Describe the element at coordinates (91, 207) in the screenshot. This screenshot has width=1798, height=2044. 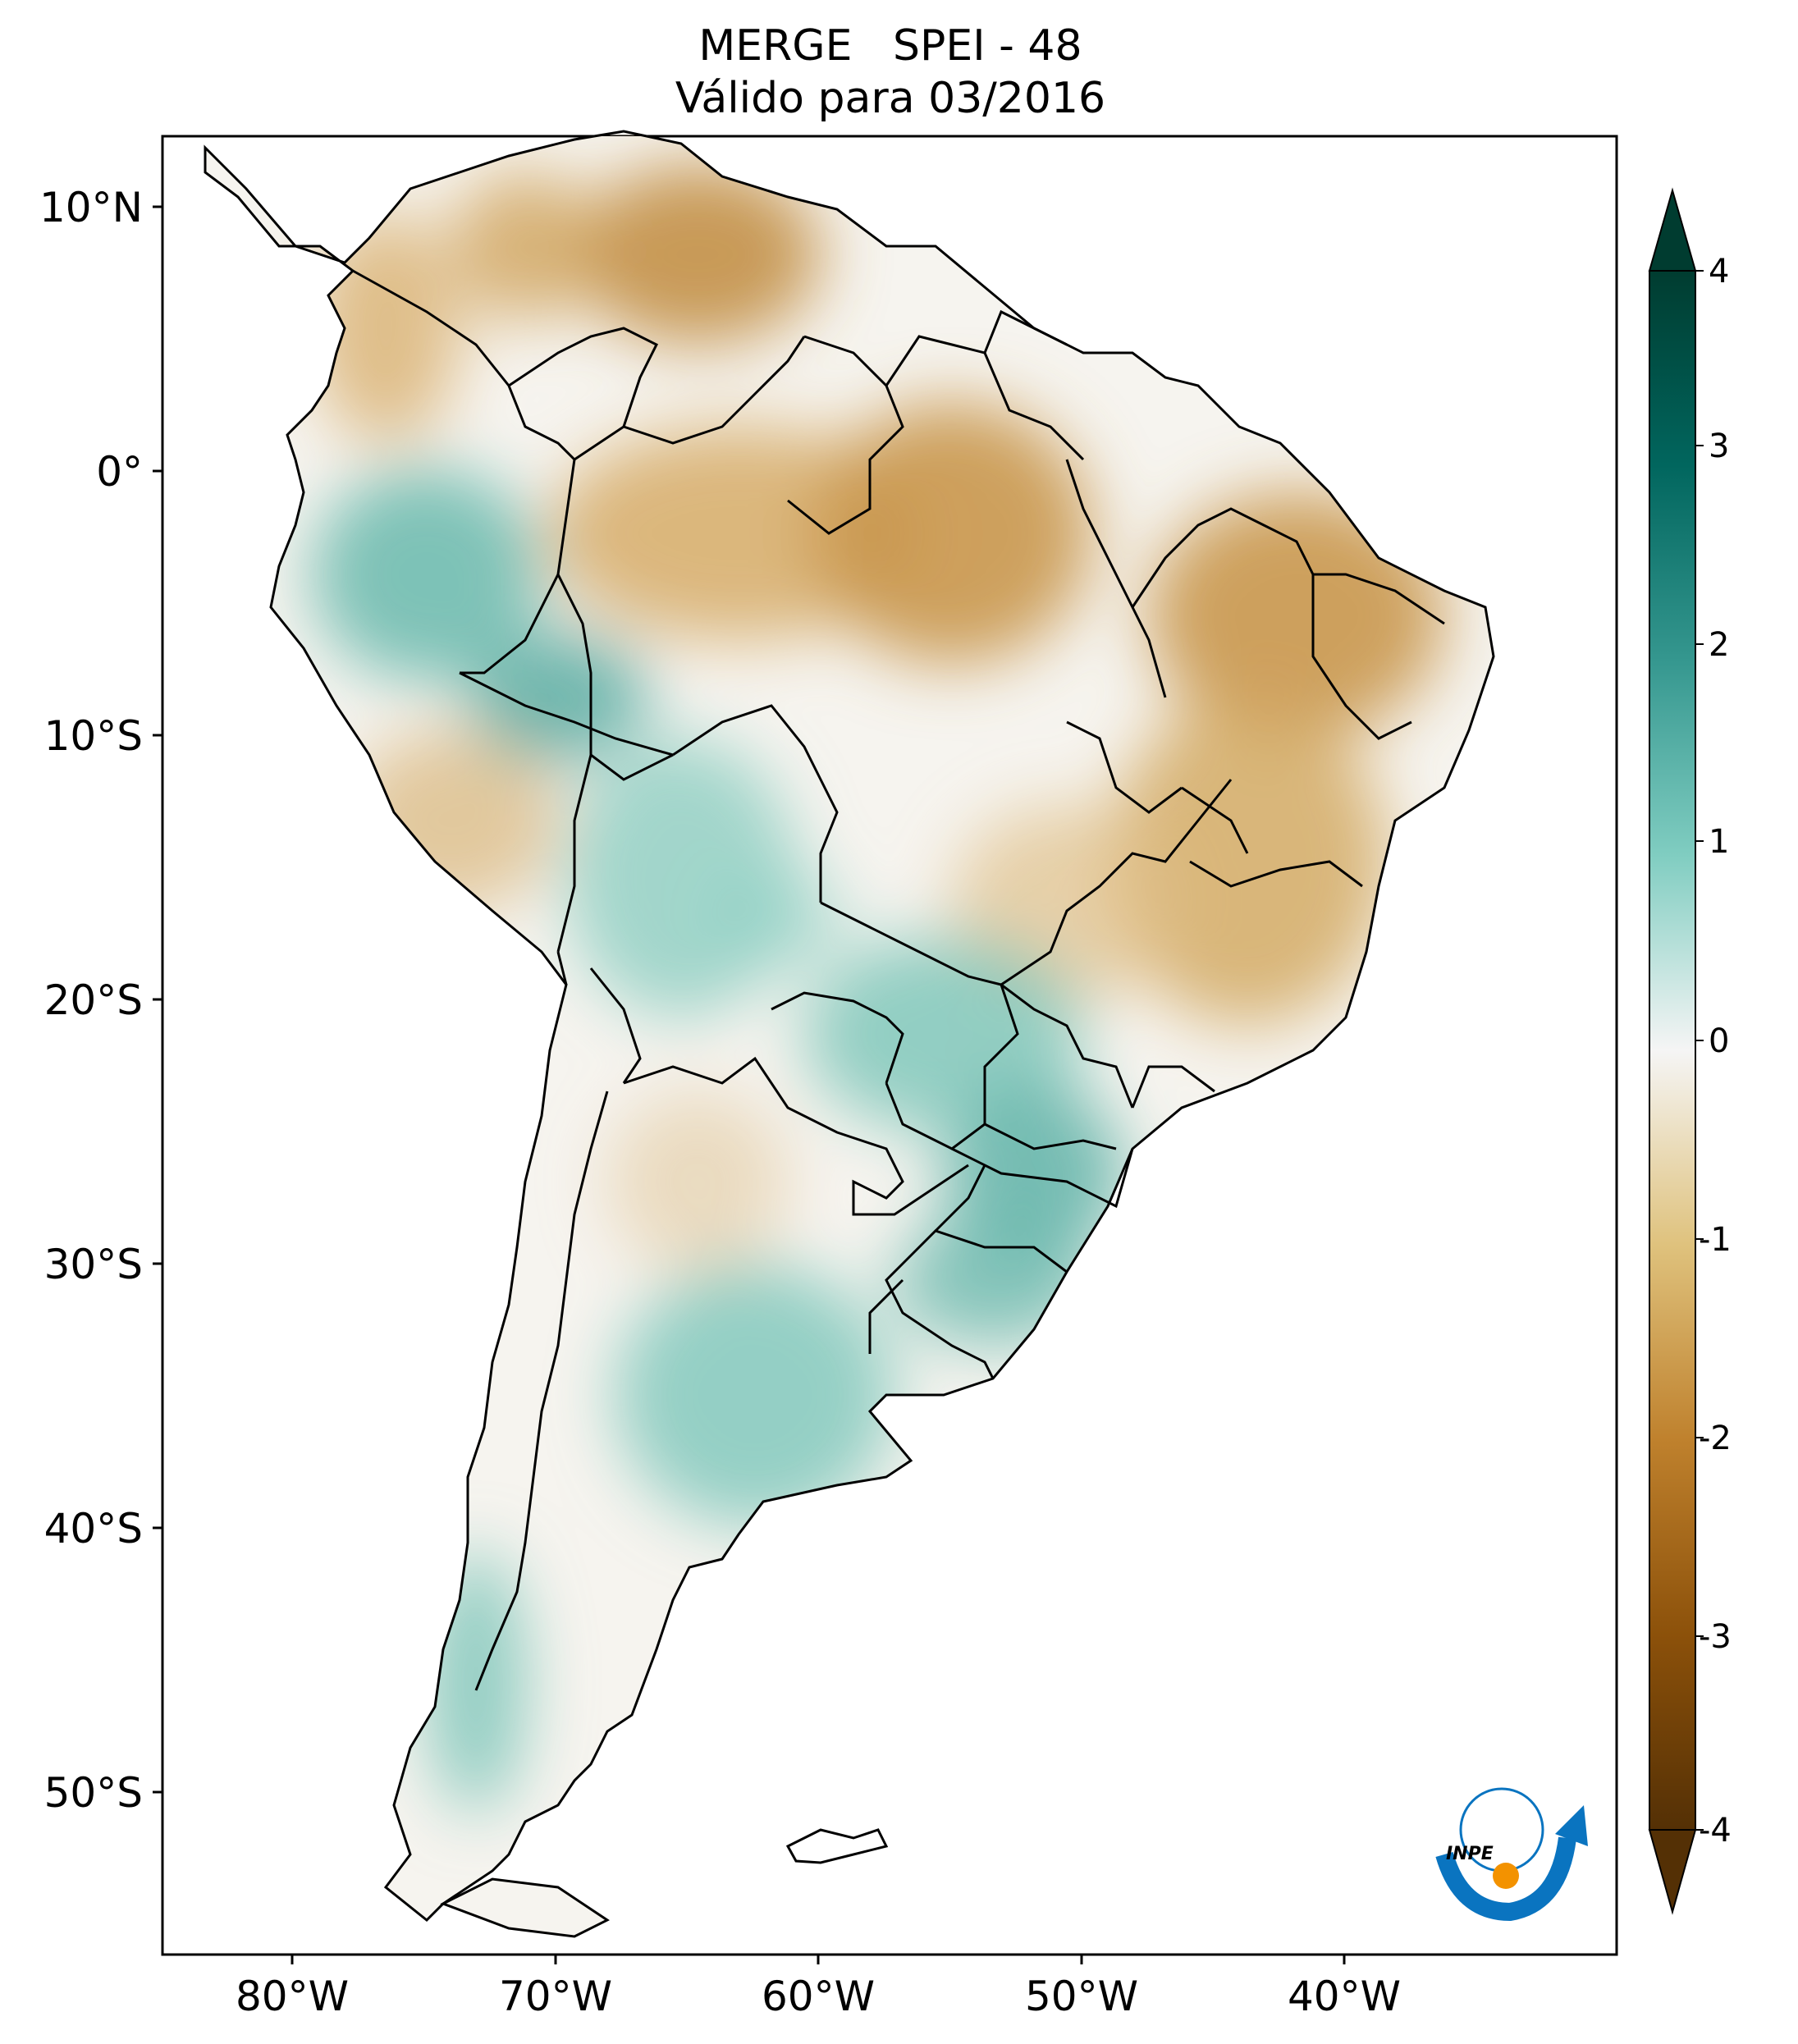
I see `lat-tick-label: 10°N` at that location.